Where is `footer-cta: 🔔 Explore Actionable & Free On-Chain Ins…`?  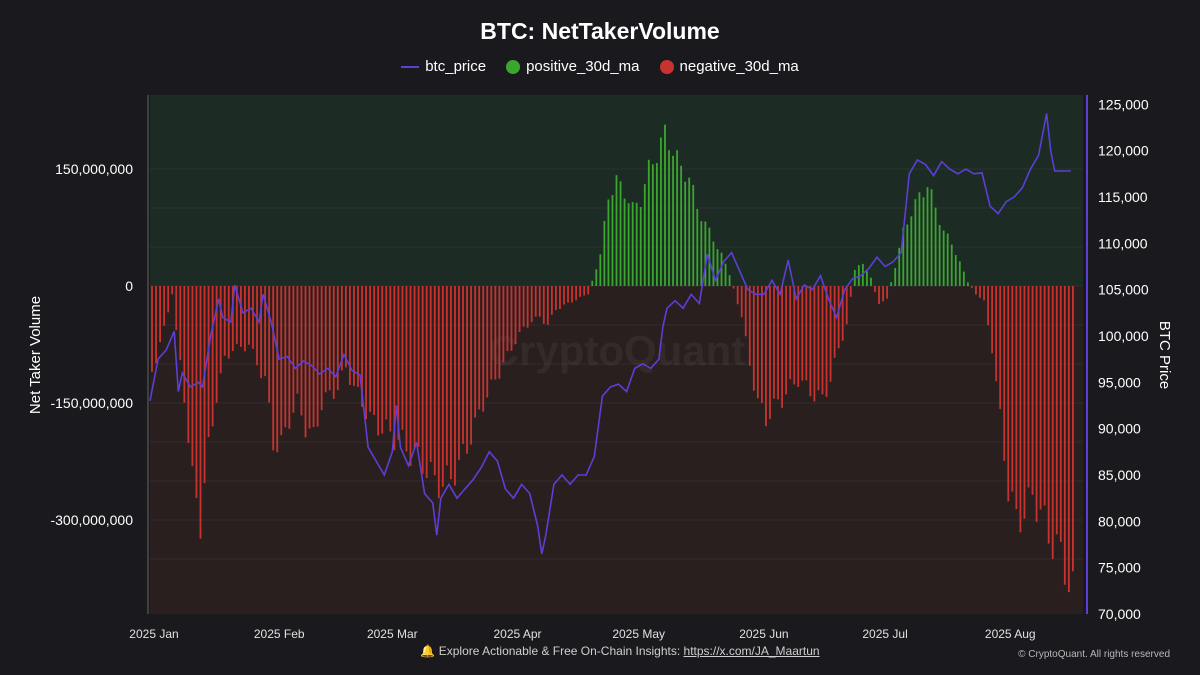
footer-cta: 🔔 Explore Actionable & Free On-Chain Ins… is located at coordinates (600, 651).